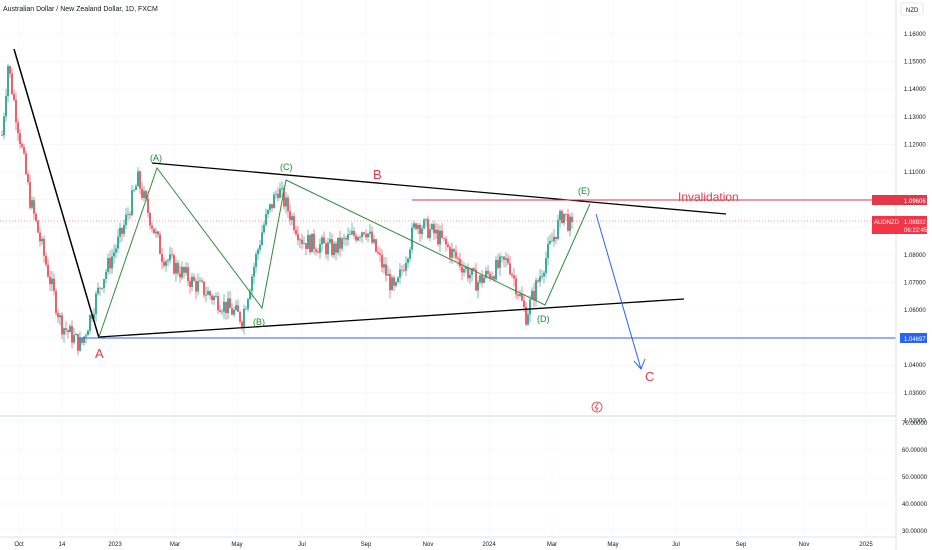 The image size is (932, 550). What do you see at coordinates (915, 173) in the screenshot?
I see `price-tick-label: 1.11000` at bounding box center [915, 173].